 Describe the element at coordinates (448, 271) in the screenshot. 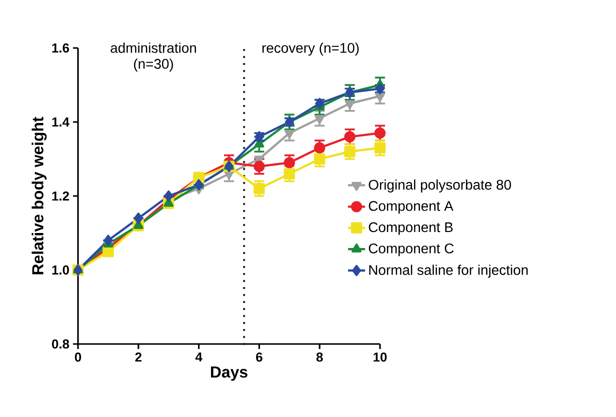

I see `legend-label: Normal saline for injection` at that location.